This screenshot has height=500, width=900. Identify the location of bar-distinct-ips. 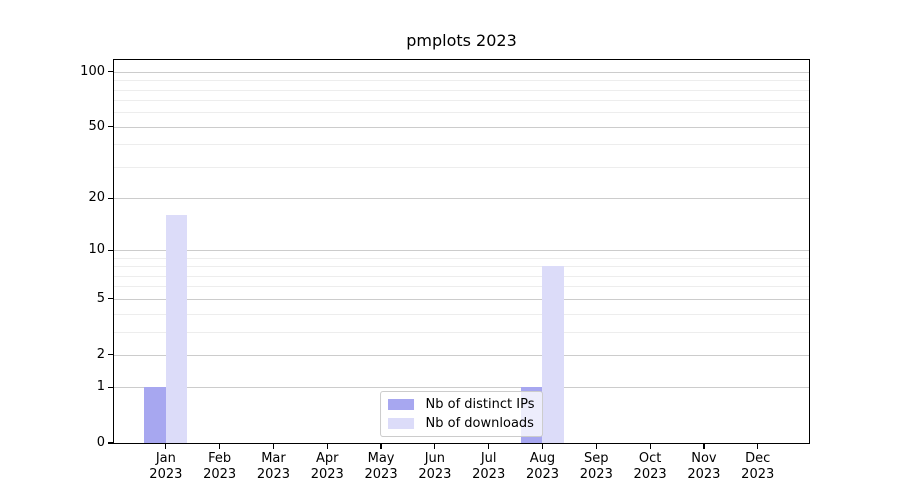
(155, 415).